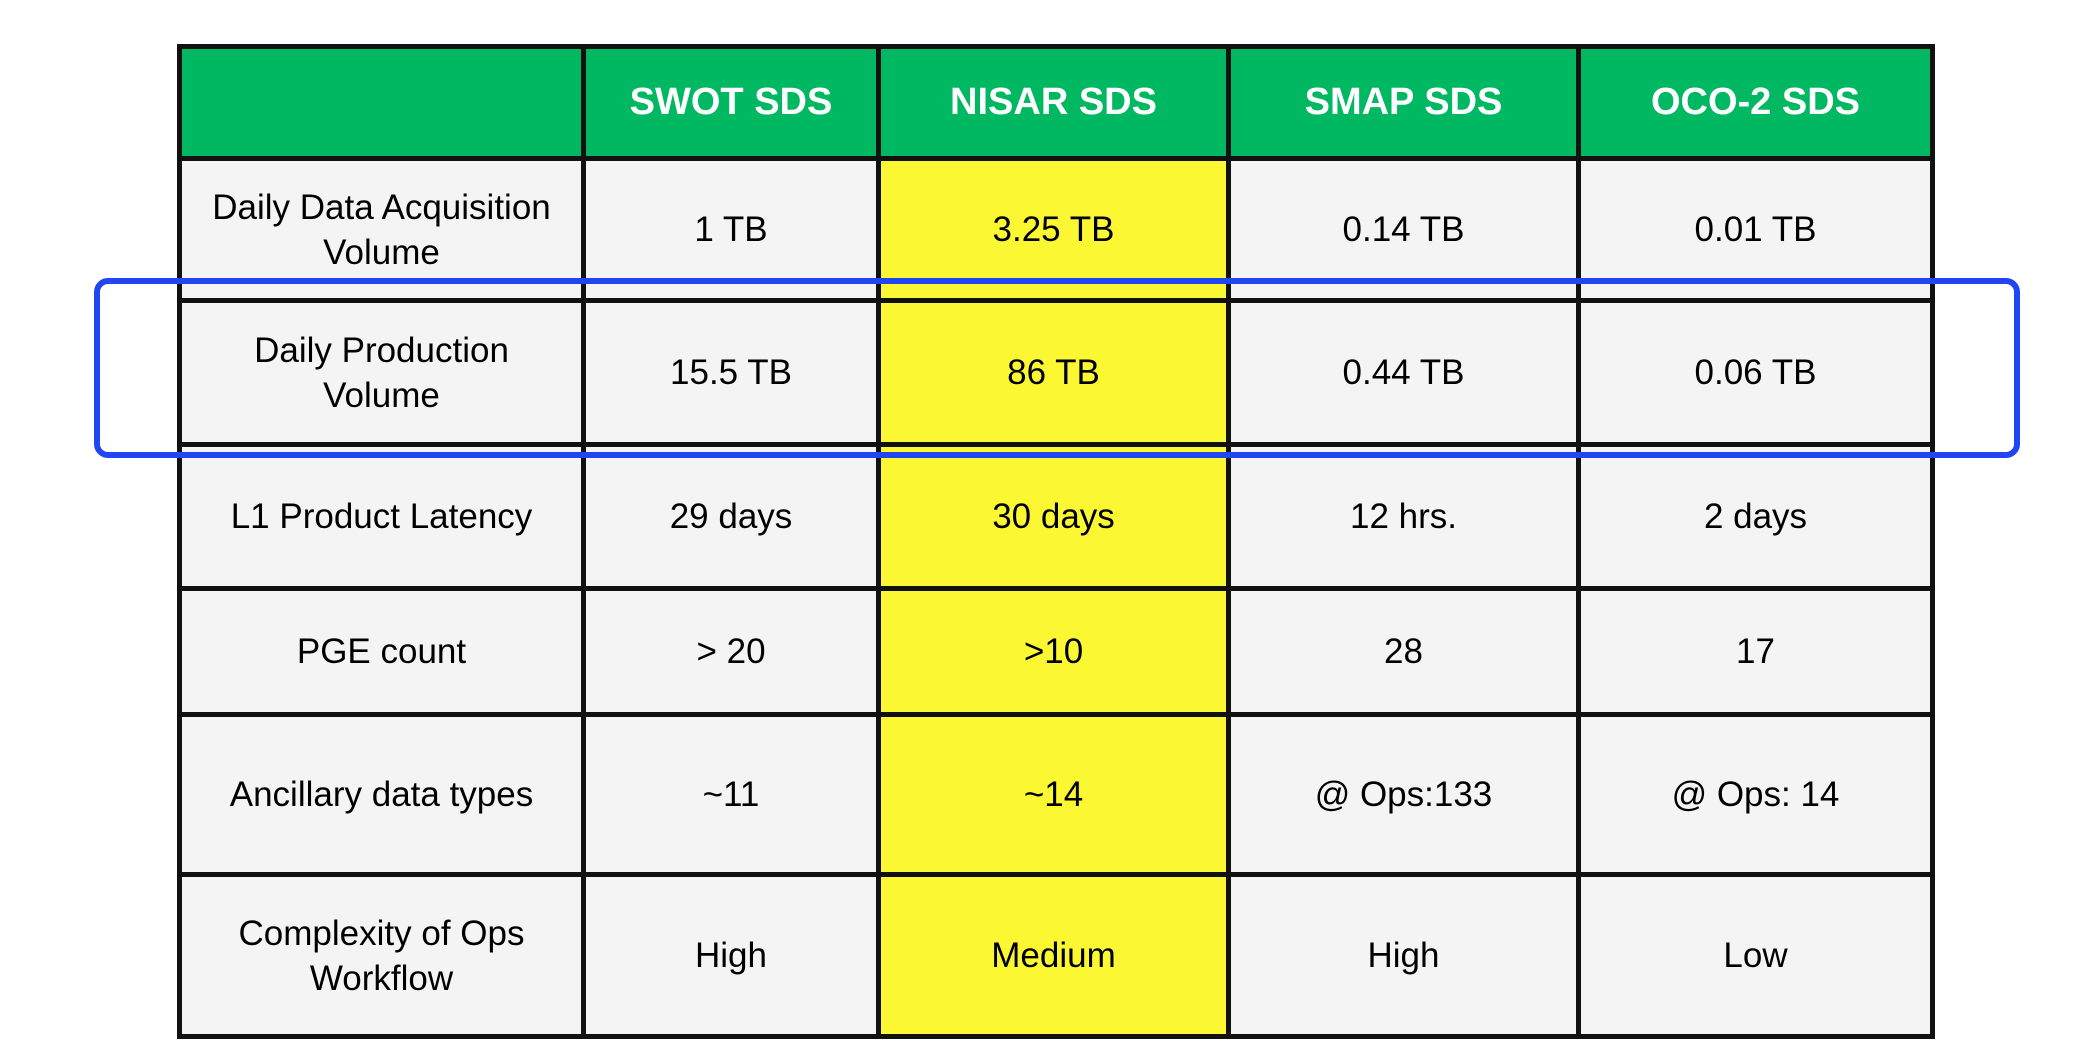 This screenshot has height=1056, width=2100. Describe the element at coordinates (731, 651) in the screenshot. I see `table-cell: > 20` at that location.